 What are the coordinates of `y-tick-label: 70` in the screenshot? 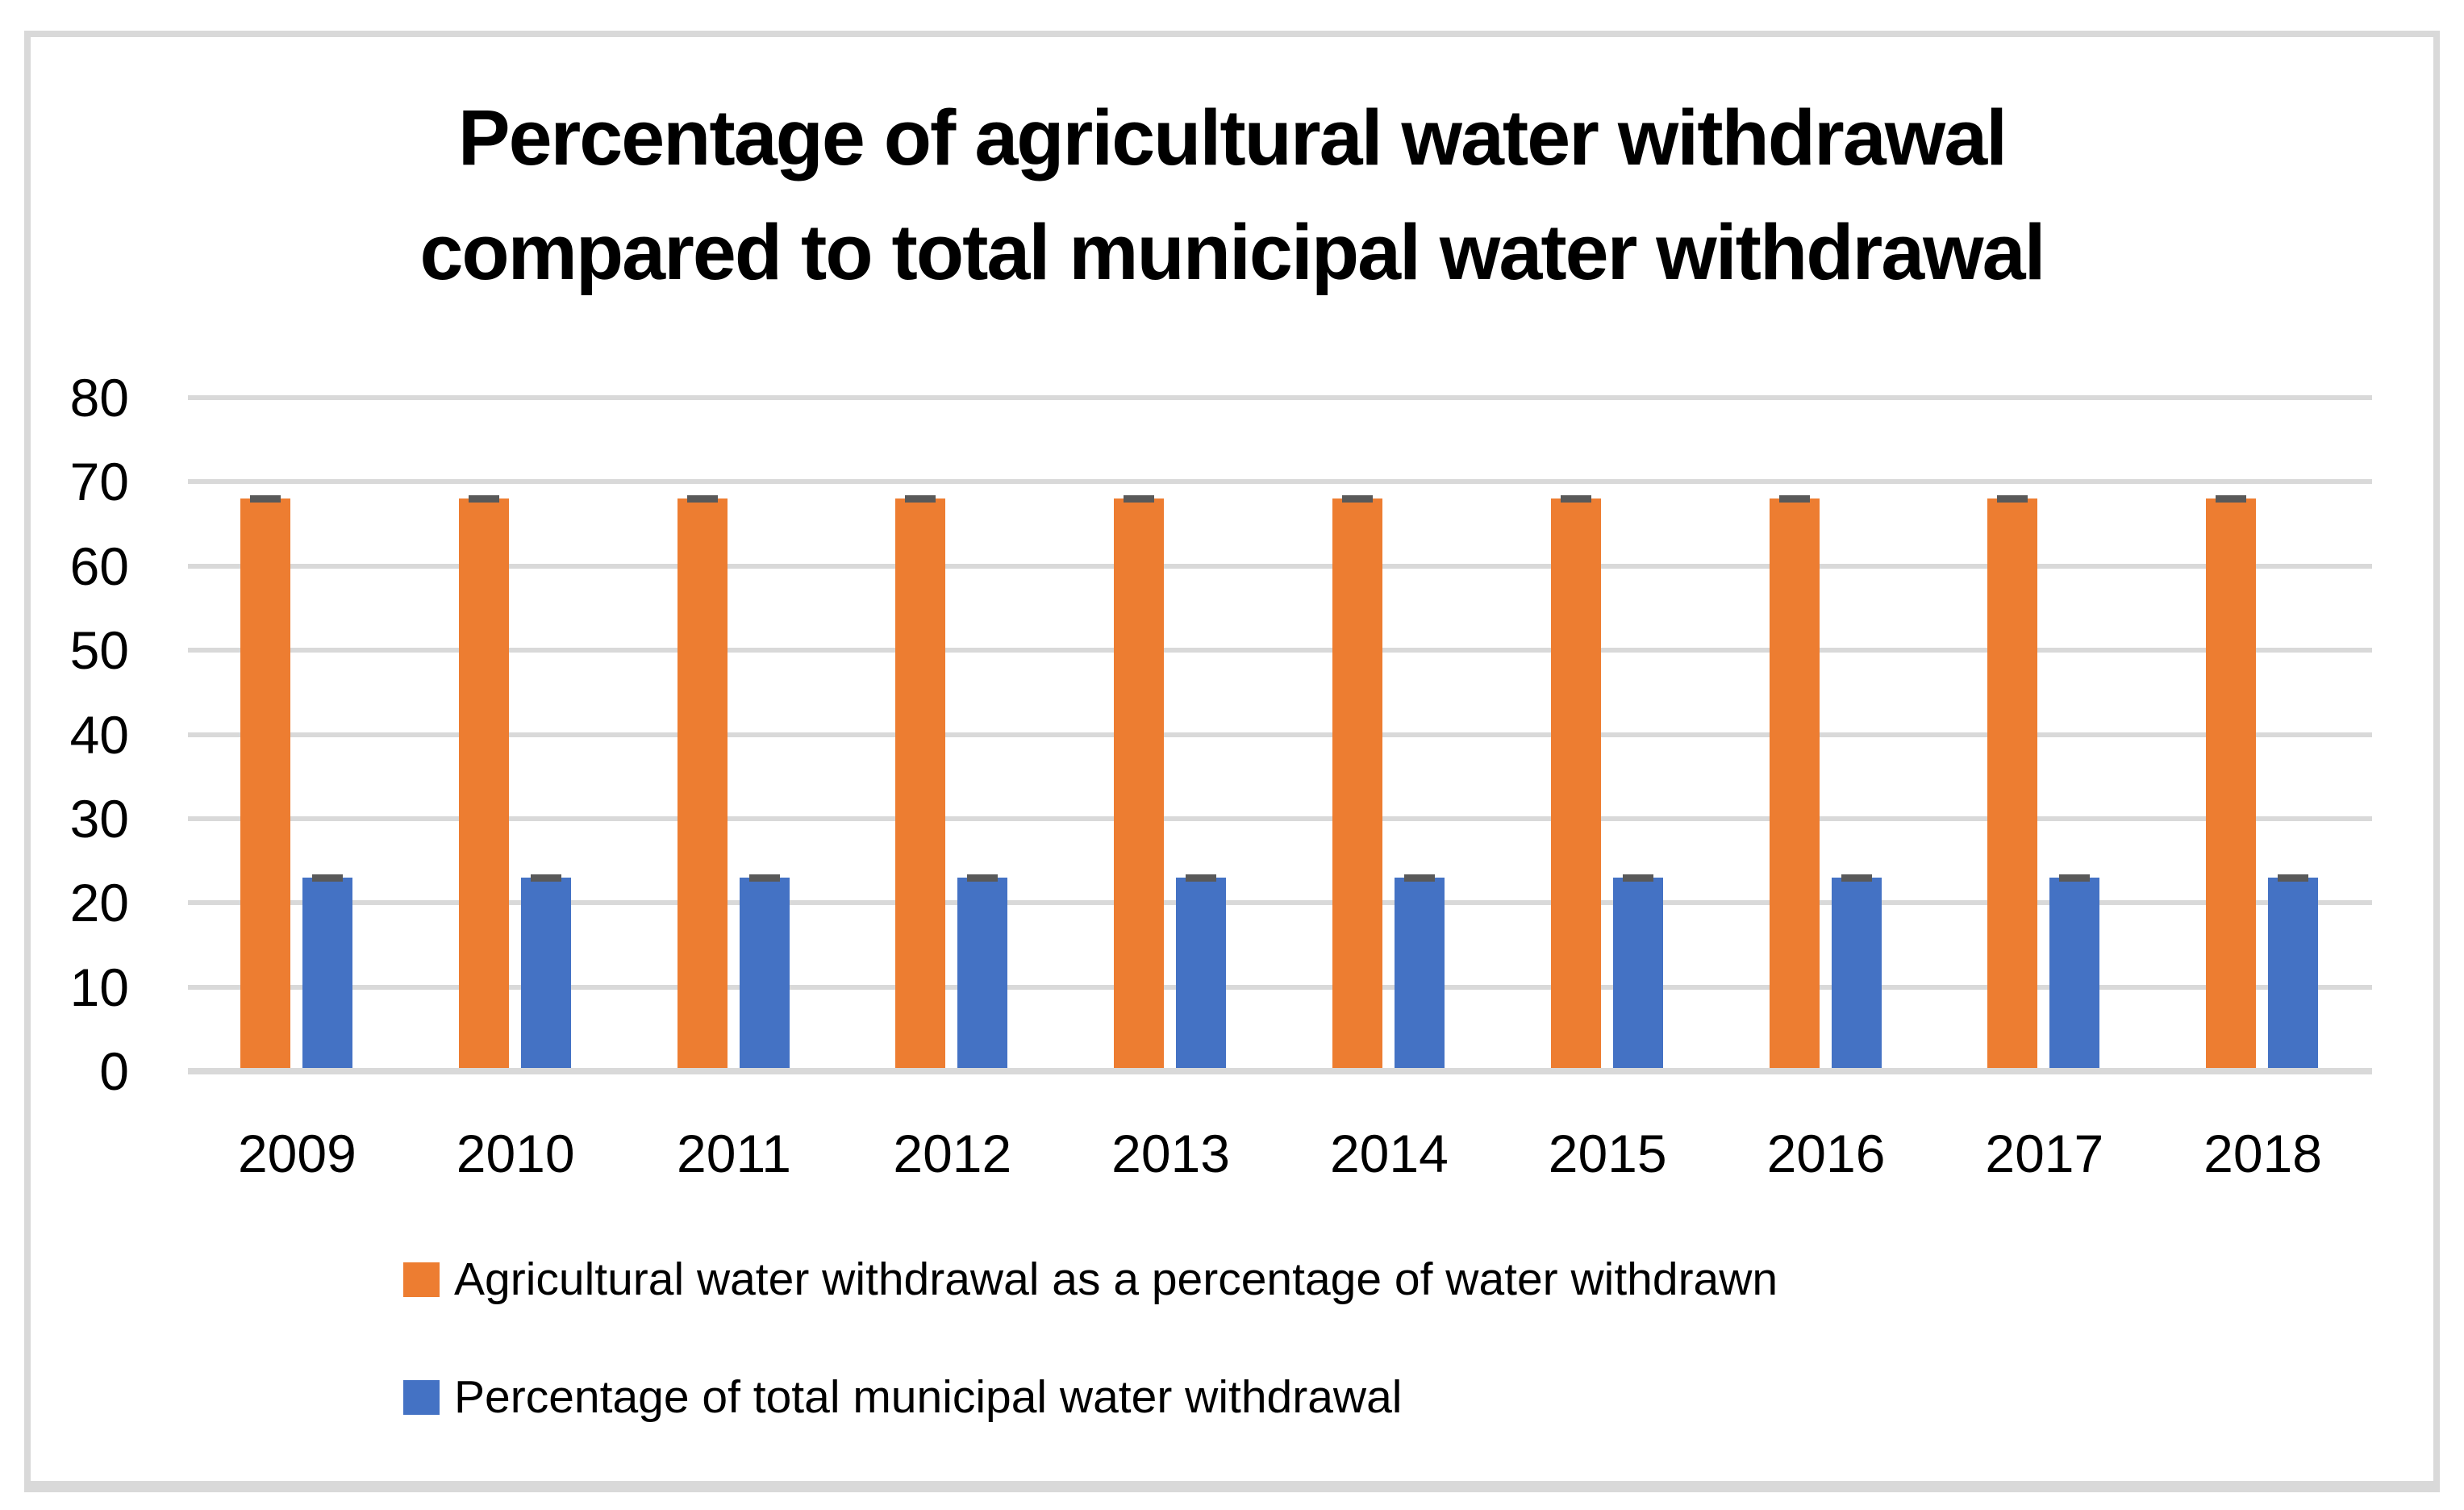 It's located at (99, 482).